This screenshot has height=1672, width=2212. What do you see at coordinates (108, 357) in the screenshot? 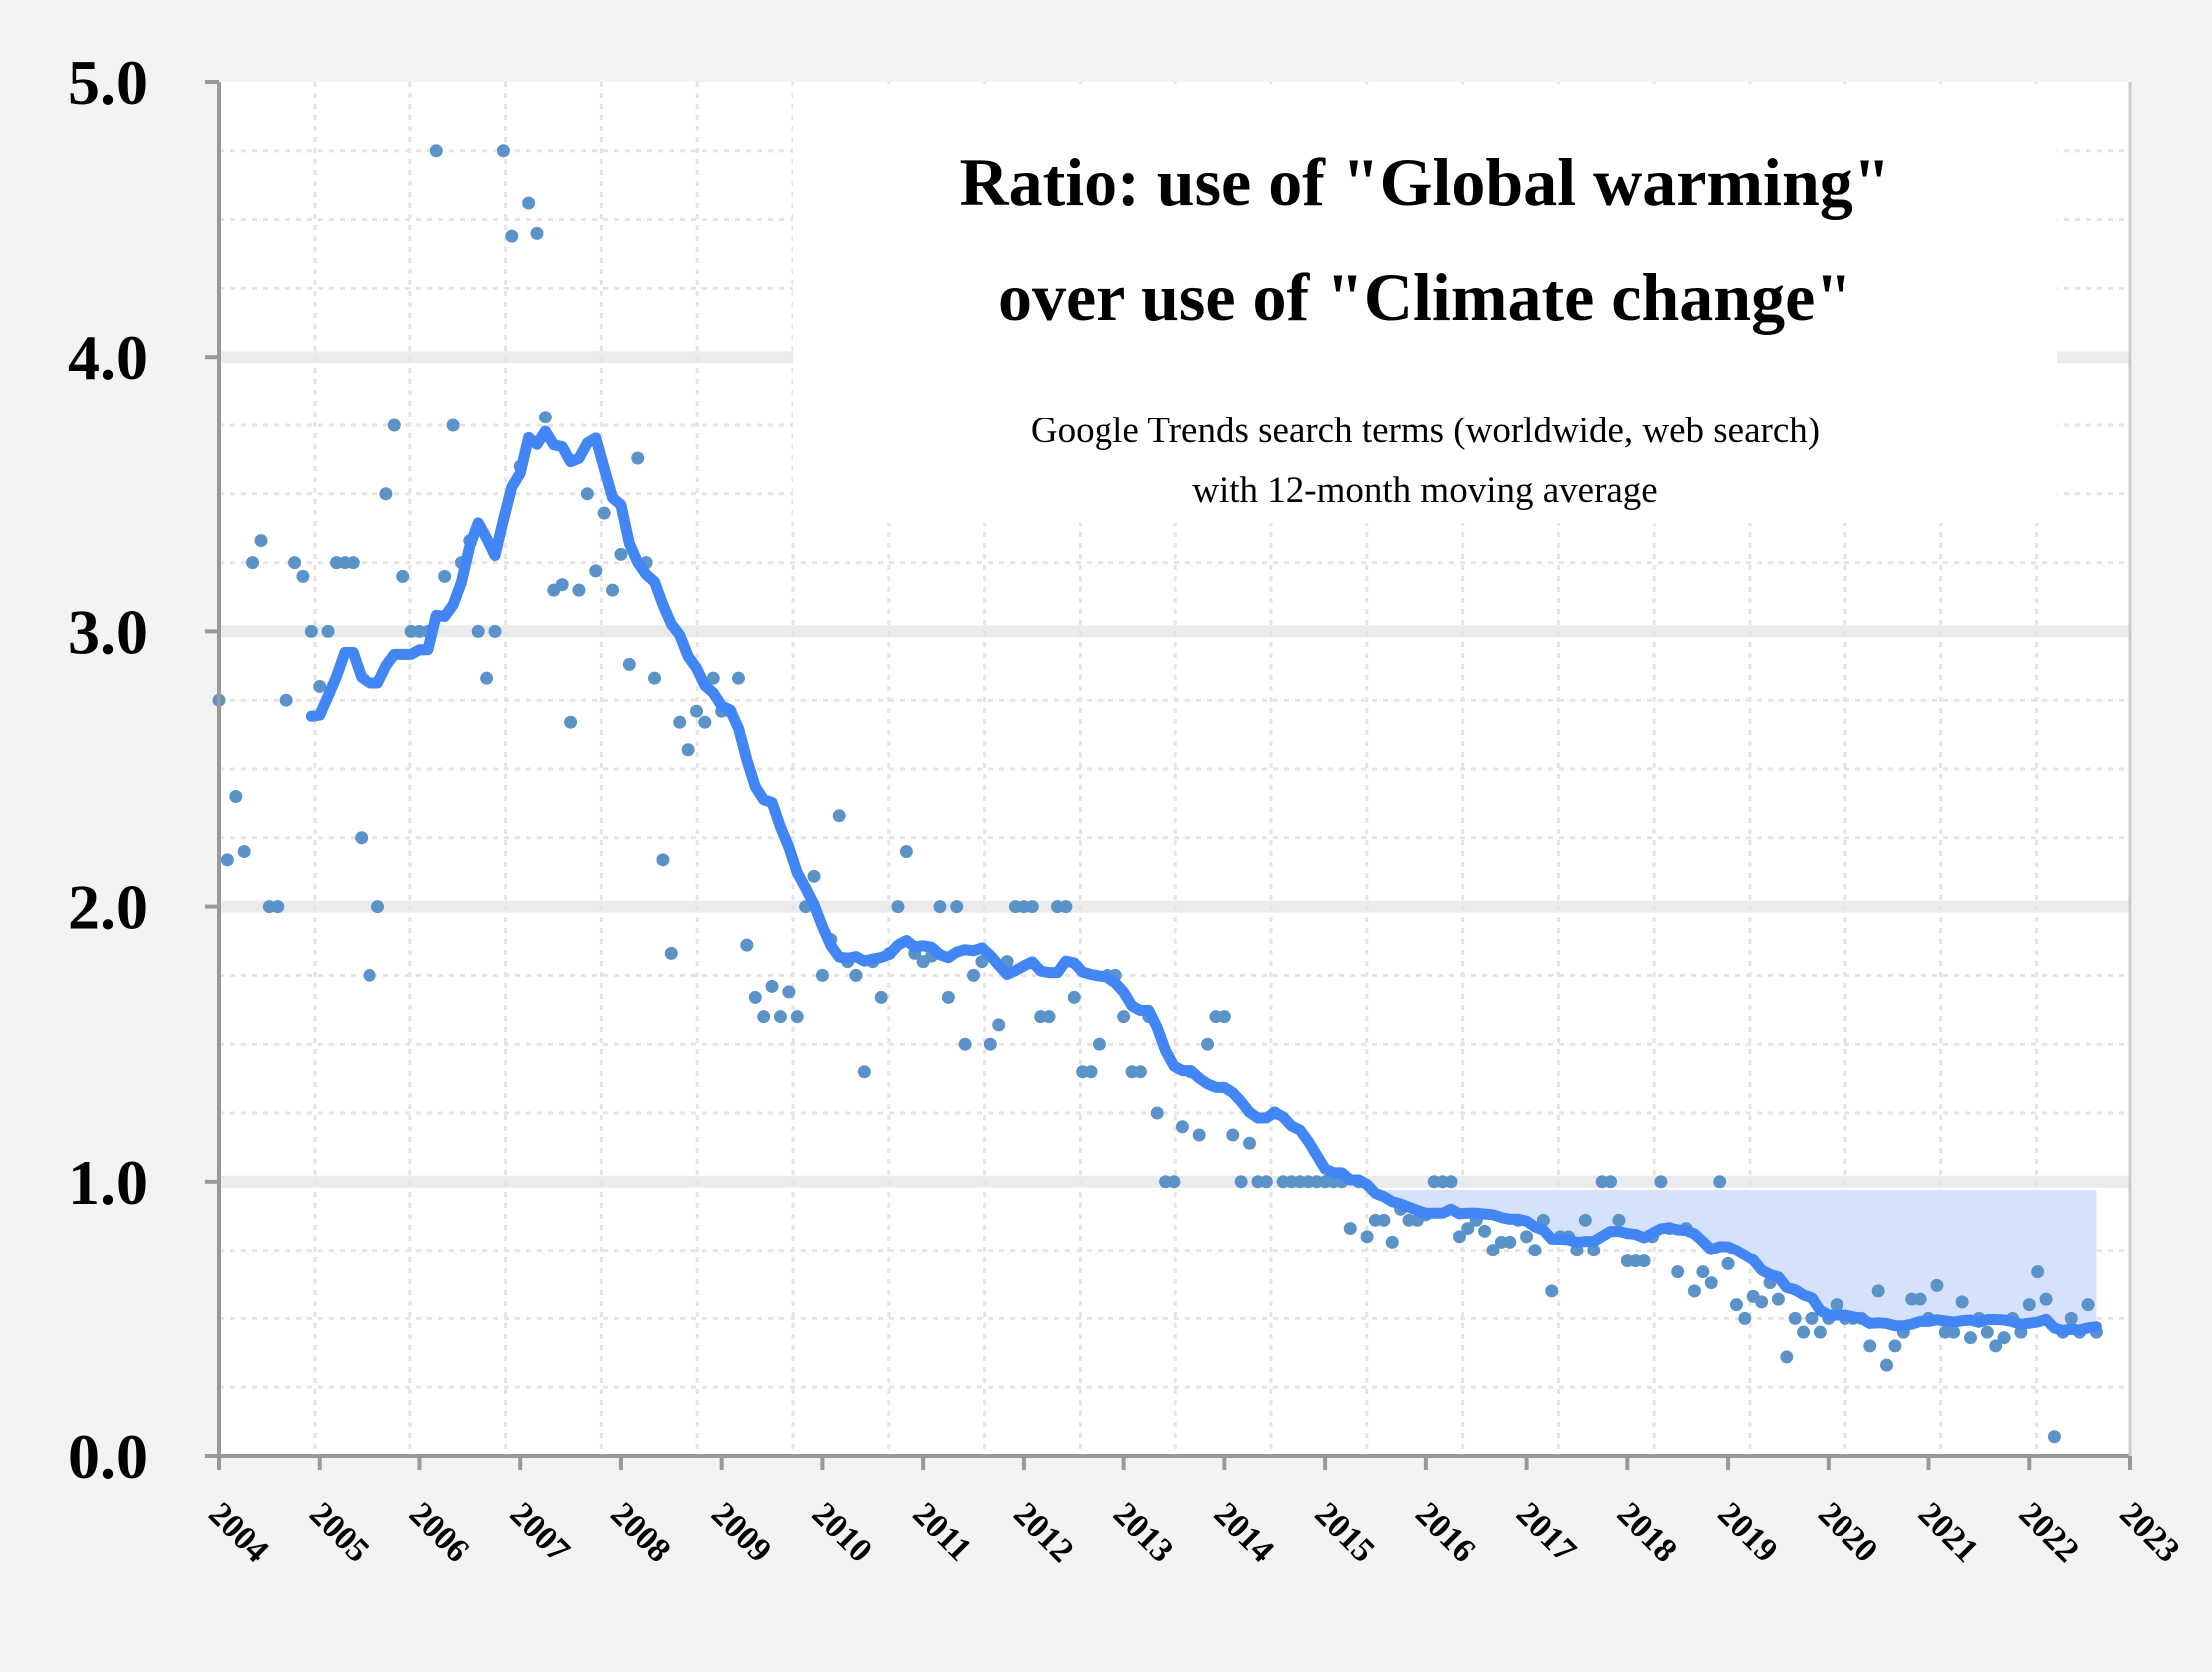
I see `y-tick-label: 4.0` at bounding box center [108, 357].